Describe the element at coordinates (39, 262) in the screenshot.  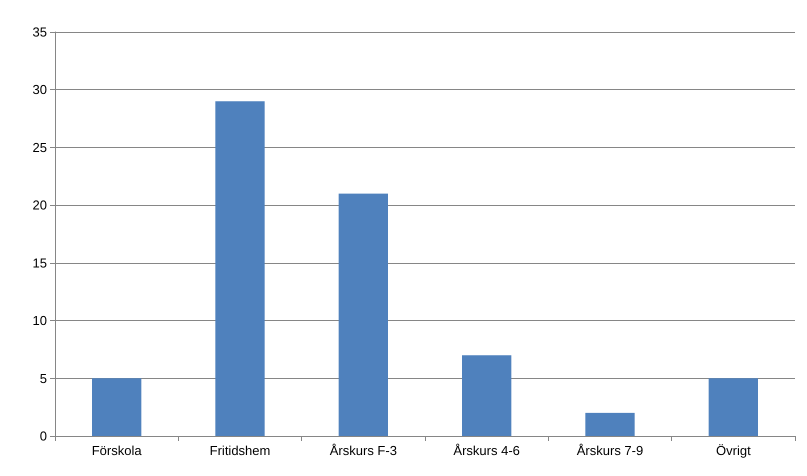
I see `y-tick-label: 15` at that location.